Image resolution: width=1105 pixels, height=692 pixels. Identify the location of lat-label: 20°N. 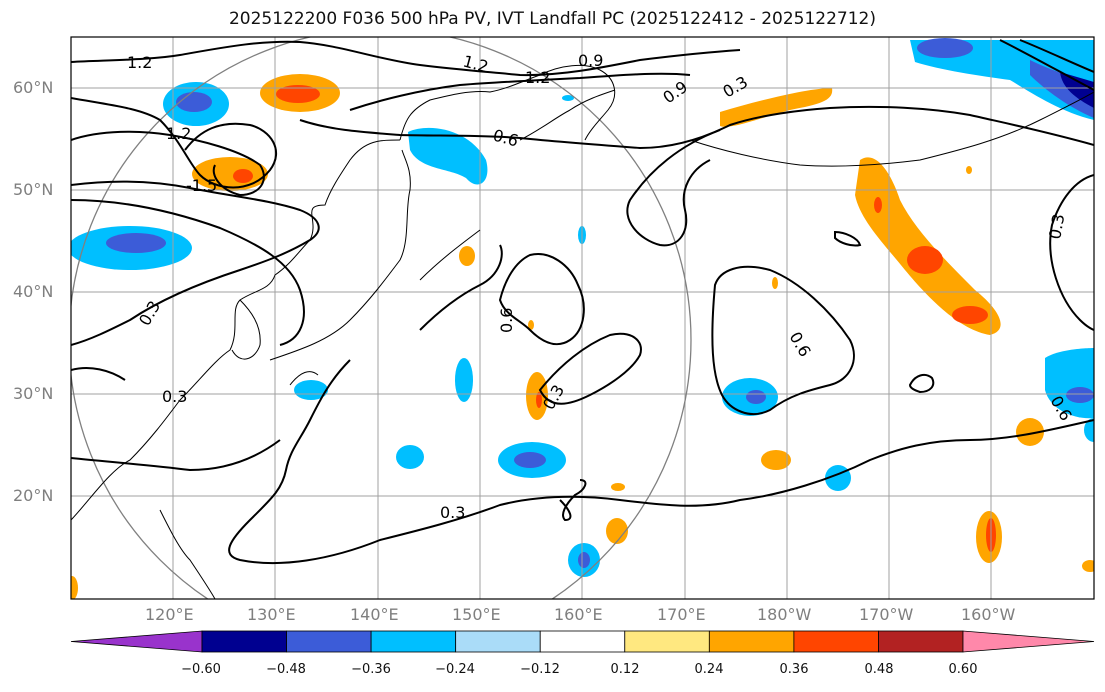
(33, 495).